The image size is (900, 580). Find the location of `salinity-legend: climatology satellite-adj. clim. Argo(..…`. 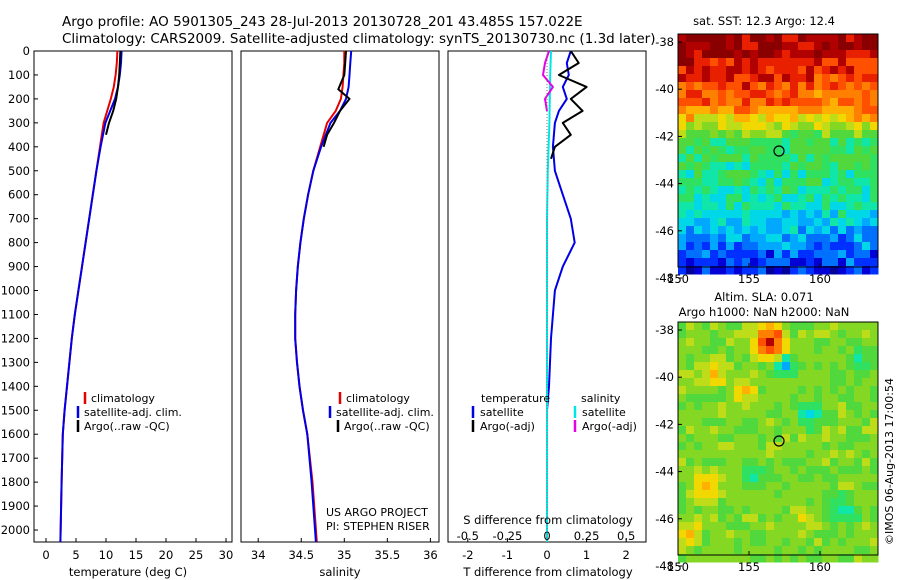

salinity-legend: climatology satellite-adj. clim. Argo(..… is located at coordinates (380, 462).